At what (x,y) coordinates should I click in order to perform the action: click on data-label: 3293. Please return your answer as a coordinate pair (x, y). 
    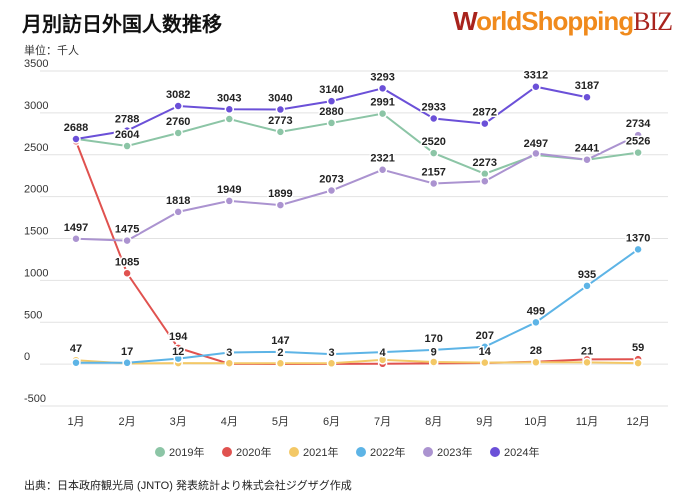
    Looking at the image, I should click on (382, 77).